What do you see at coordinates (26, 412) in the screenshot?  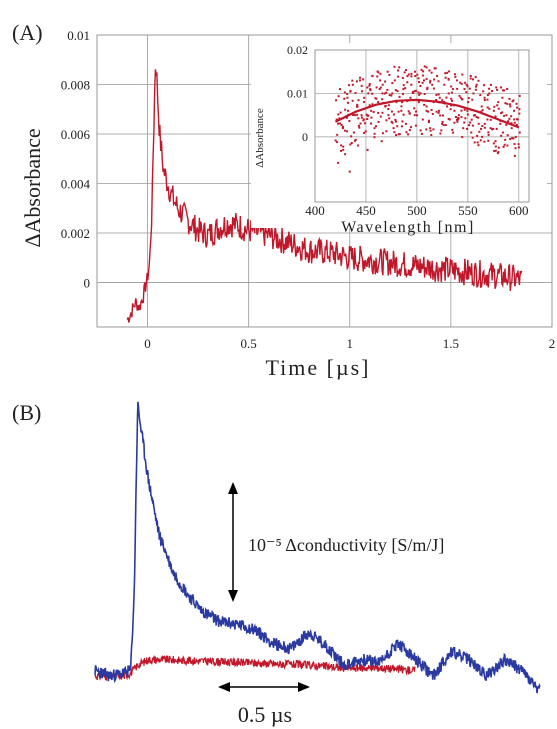 I see `panel-b-label: (B)` at bounding box center [26, 412].